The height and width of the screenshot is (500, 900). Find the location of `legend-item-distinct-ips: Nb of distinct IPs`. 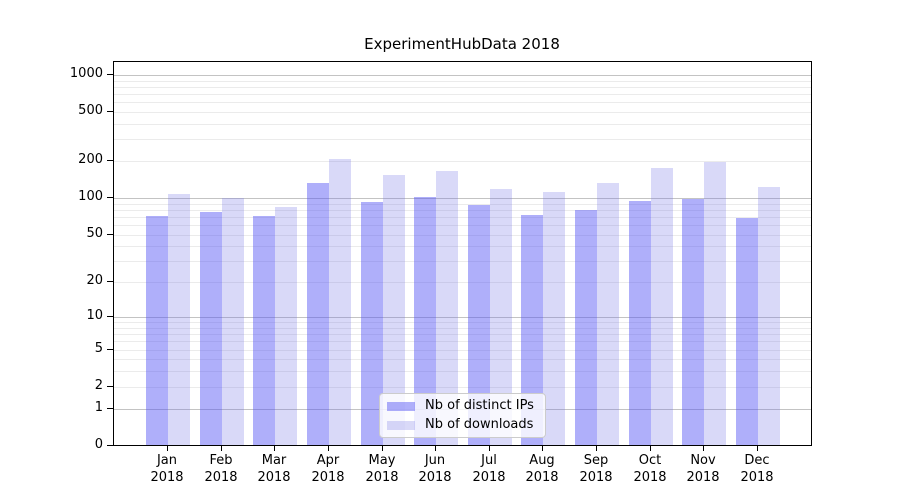

legend-item-distinct-ips: Nb of distinct IPs is located at coordinates (462, 406).